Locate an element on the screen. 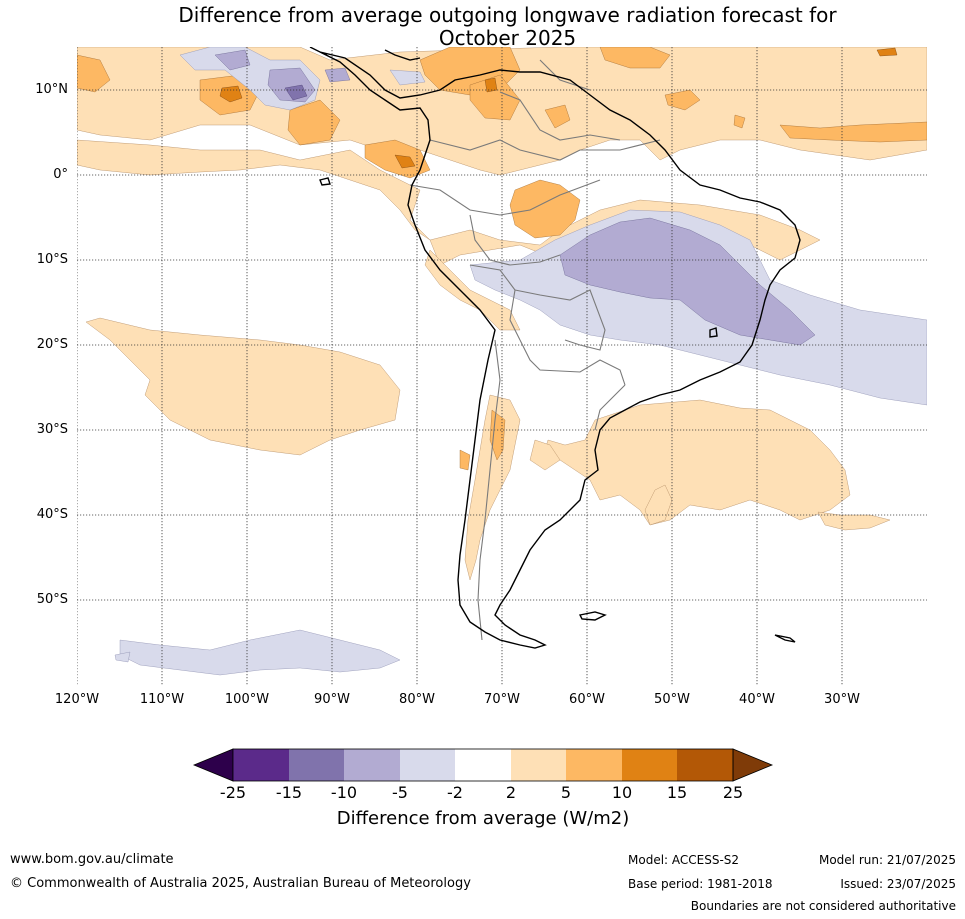 The height and width of the screenshot is (919, 965). lon-label-30w: 30°W is located at coordinates (842, 699).